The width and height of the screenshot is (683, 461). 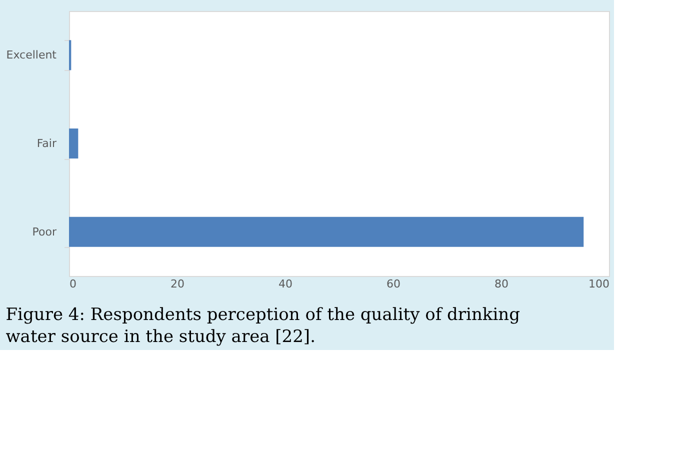 I want to click on y-tick-label: Poor, so click(x=44, y=231).